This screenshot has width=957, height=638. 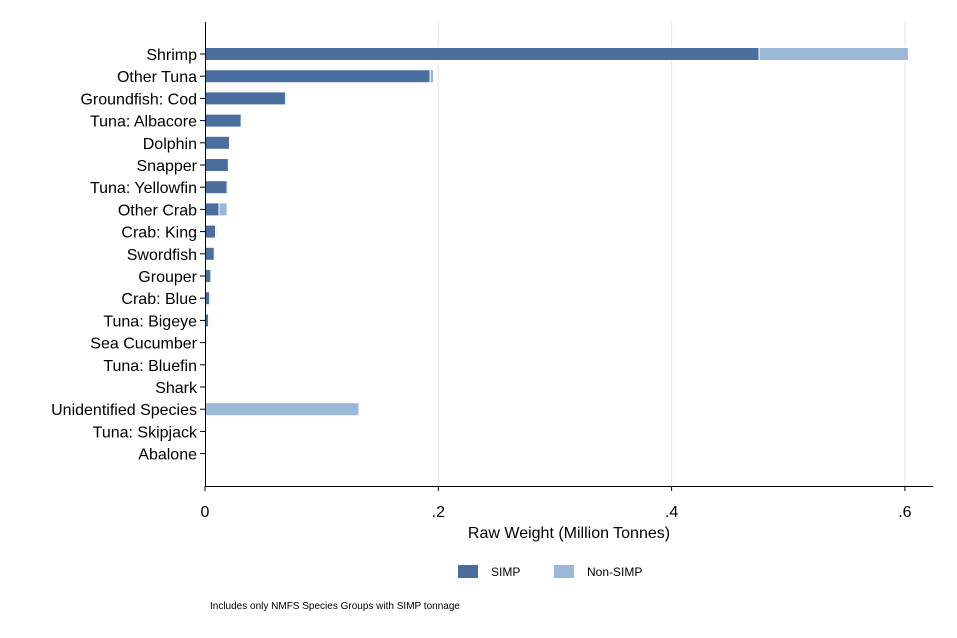 I want to click on legend-label-non-simp: Non-SIMP, so click(x=614, y=572).